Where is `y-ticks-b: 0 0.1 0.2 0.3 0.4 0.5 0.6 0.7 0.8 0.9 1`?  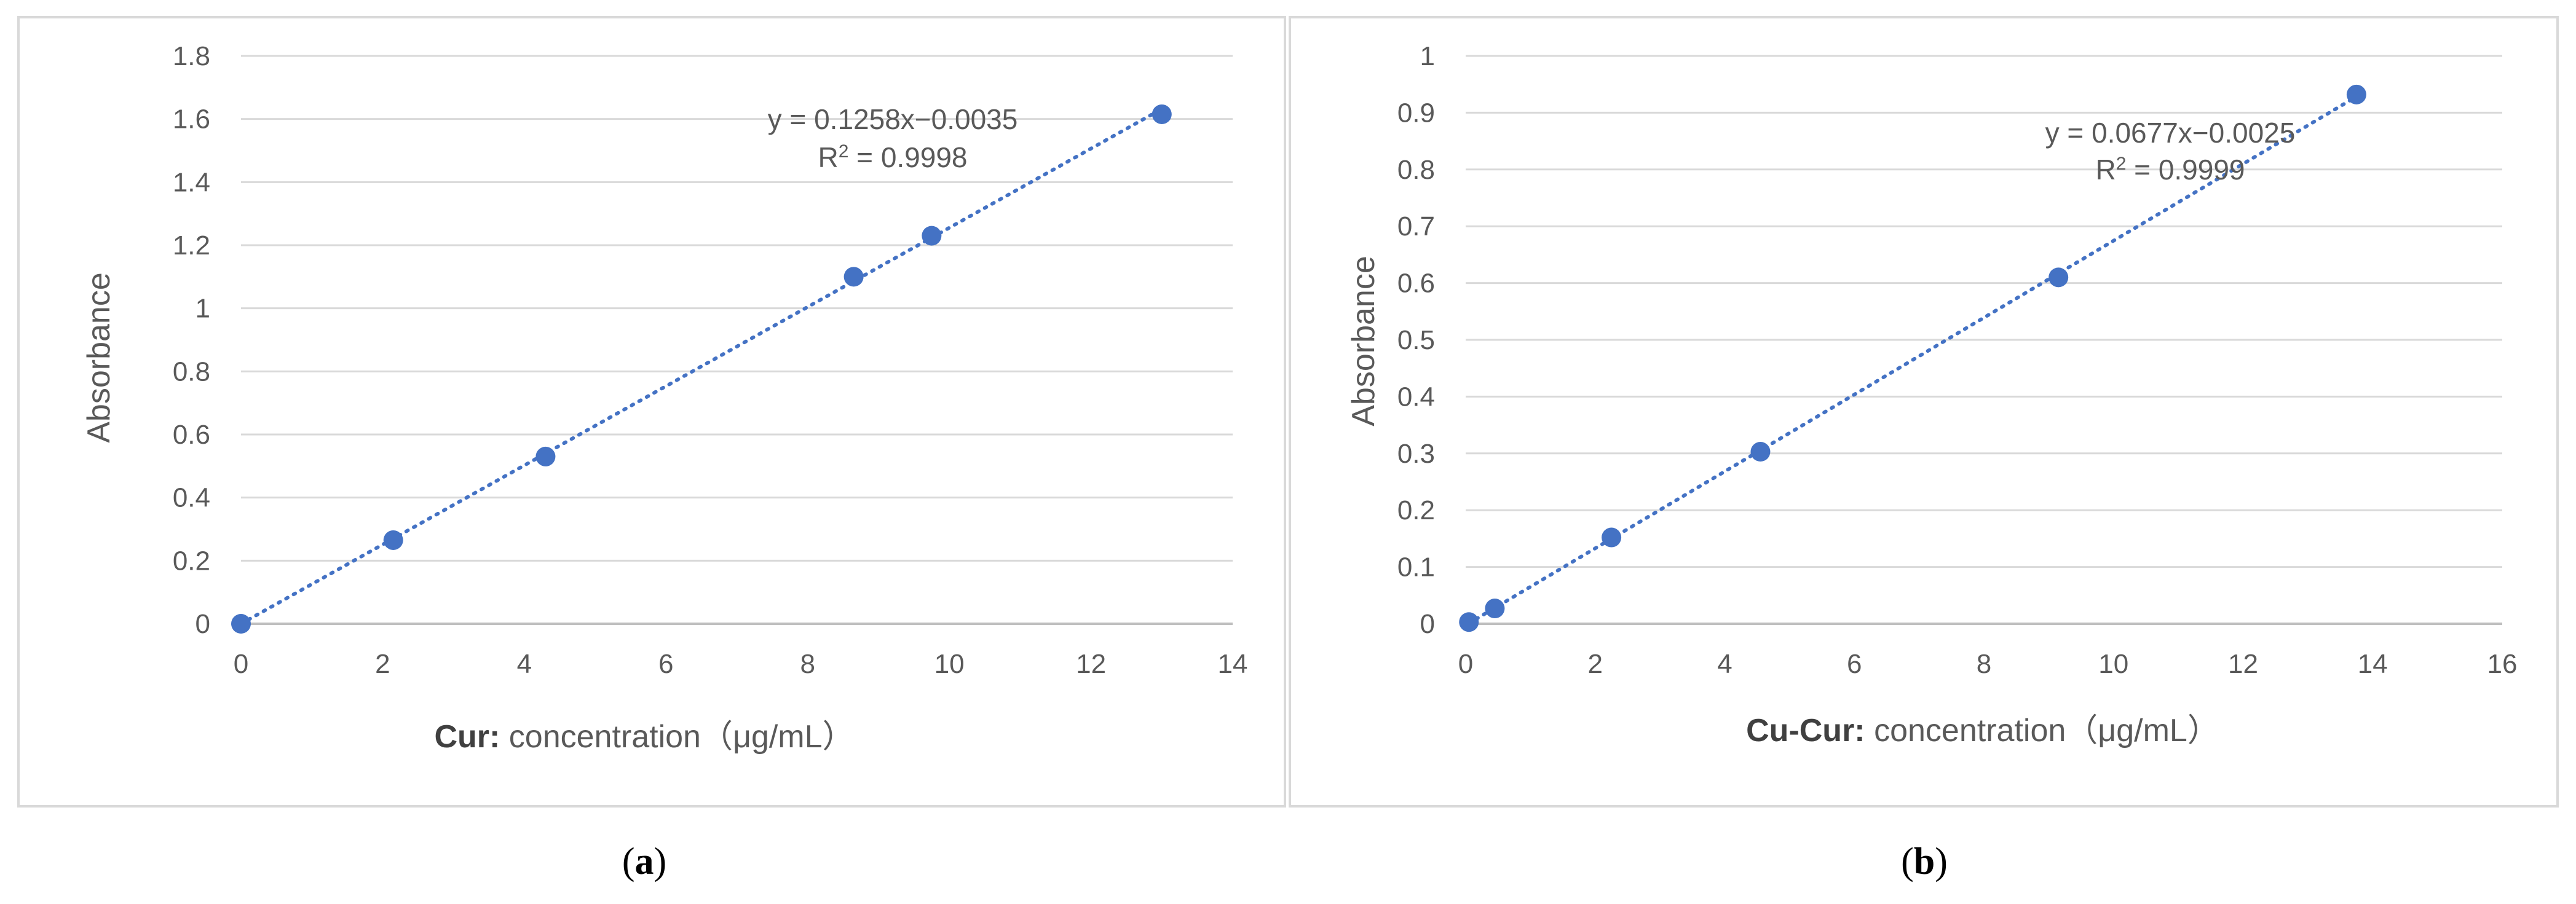 y-ticks-b: 0 0.1 0.2 0.3 0.4 0.5 0.6 0.7 0.8 0.9 1 is located at coordinates (1416, 340).